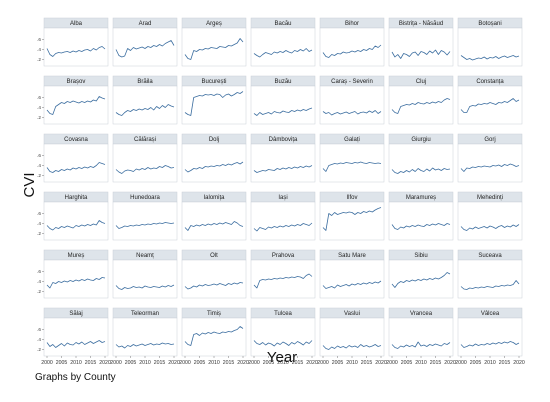 This screenshot has height=402, width=550. What do you see at coordinates (283, 169) in the screenshot?
I see `series-line-dambovita` at bounding box center [283, 169].